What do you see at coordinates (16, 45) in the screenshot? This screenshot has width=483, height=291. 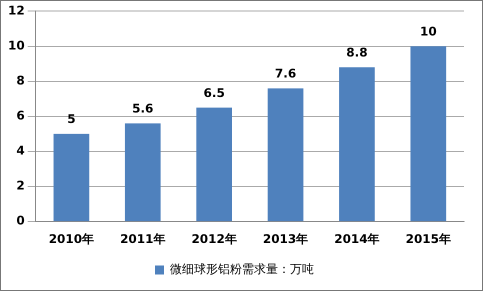 I see `y-tick-label: 10` at bounding box center [16, 45].